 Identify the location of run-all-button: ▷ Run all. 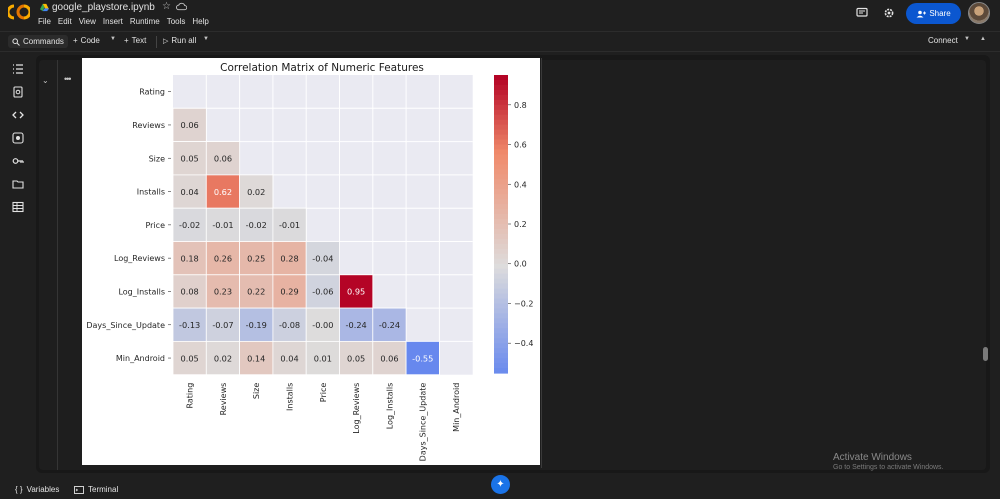
(179, 40).